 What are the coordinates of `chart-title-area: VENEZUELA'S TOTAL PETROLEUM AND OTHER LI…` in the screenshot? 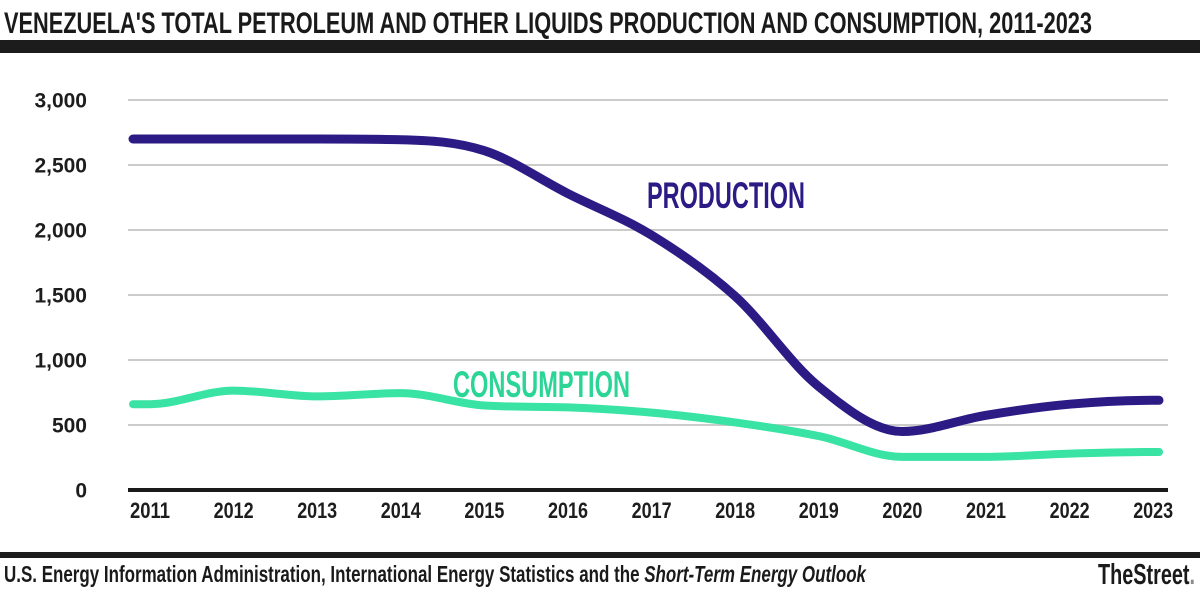 It's located at (548, 23).